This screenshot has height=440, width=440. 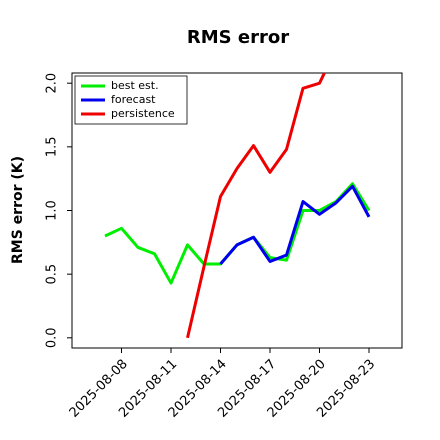 I want to click on legend-label: forecast, so click(x=133, y=99).